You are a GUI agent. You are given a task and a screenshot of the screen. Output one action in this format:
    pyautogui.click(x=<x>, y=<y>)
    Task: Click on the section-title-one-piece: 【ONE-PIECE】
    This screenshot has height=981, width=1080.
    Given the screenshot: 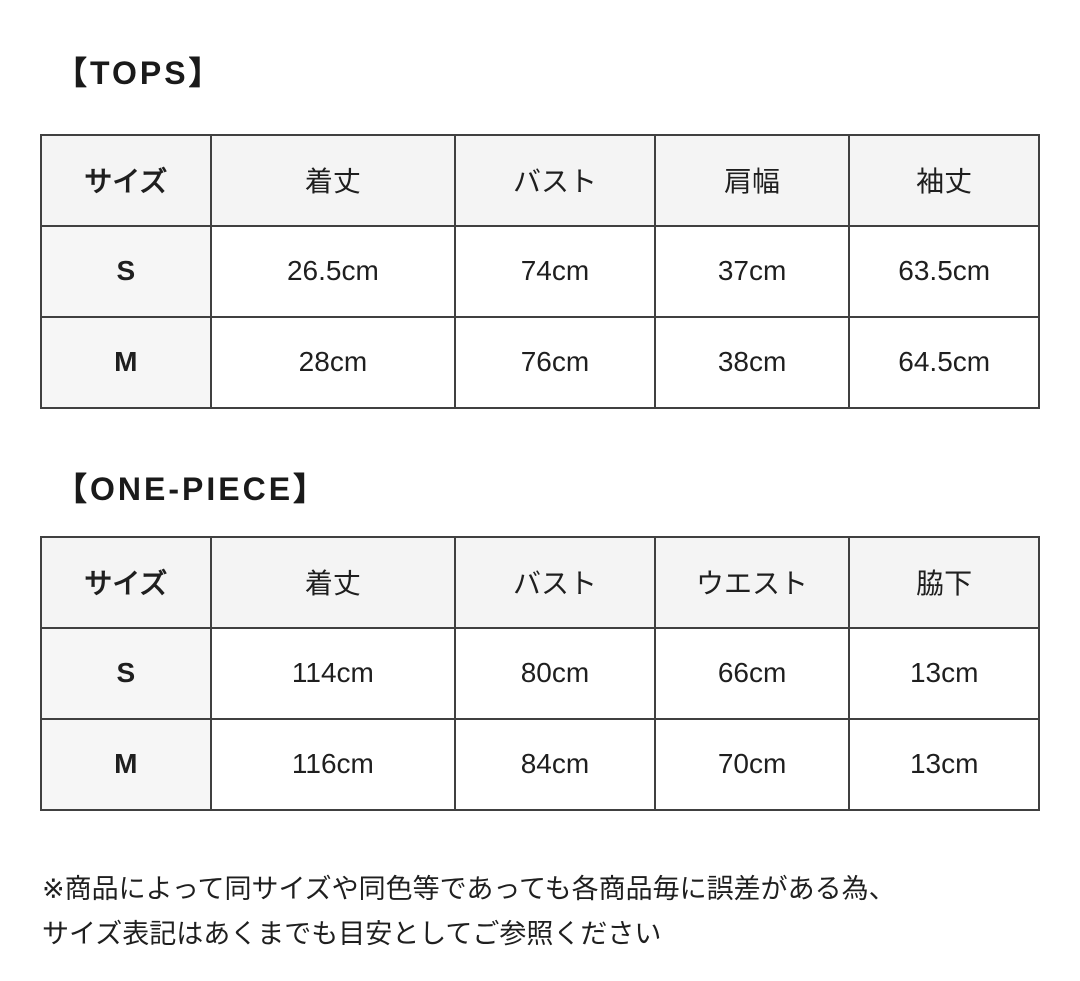 What is the action you would take?
    pyautogui.click(x=192, y=488)
    